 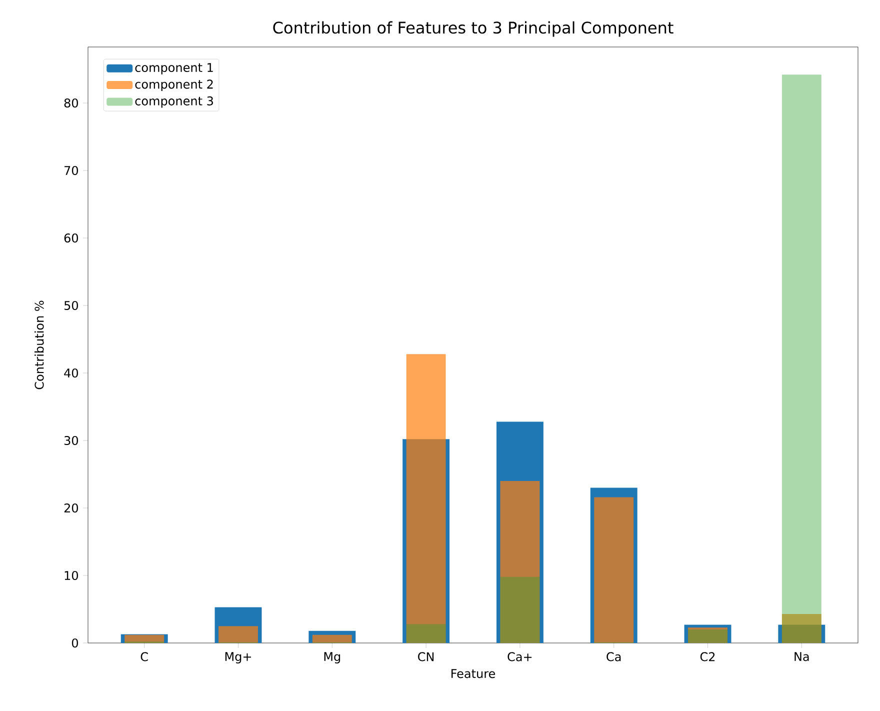 I want to click on x-axis-title: Feature, so click(x=474, y=673).